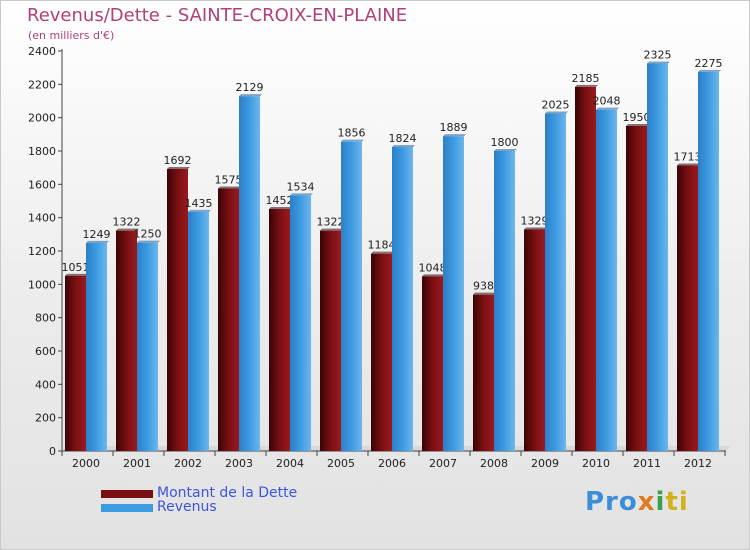 This screenshot has width=750, height=550. Describe the element at coordinates (586, 78) in the screenshot. I see `data-label-debt: 2185` at that location.